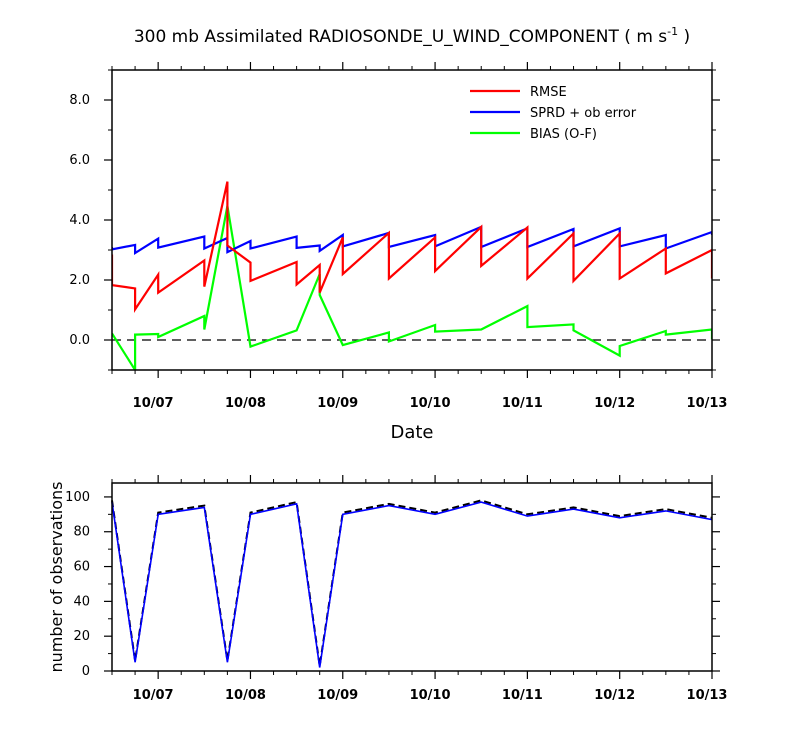 The height and width of the screenshot is (750, 800). Describe the element at coordinates (411, 432) in the screenshot. I see `top-x-axis-label: Date` at that location.